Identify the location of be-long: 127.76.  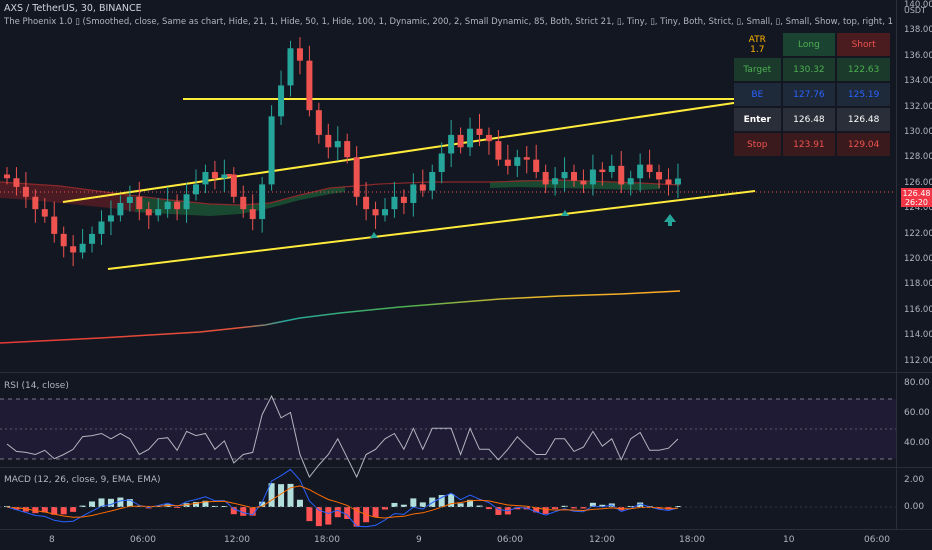
(809, 94).